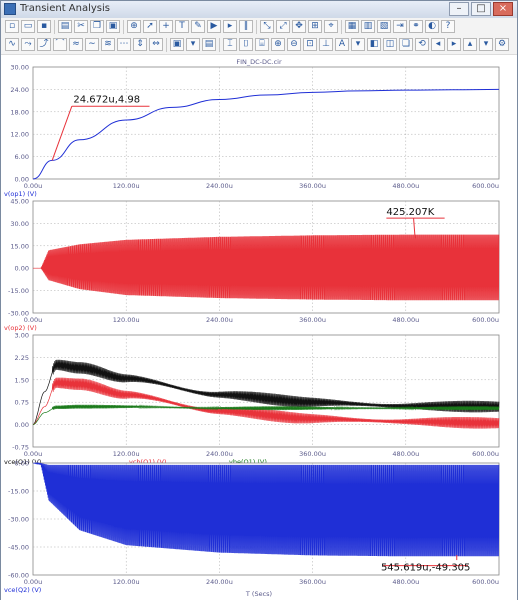 The image size is (518, 604). I want to click on curve-color-icon: ≈, so click(76, 44).